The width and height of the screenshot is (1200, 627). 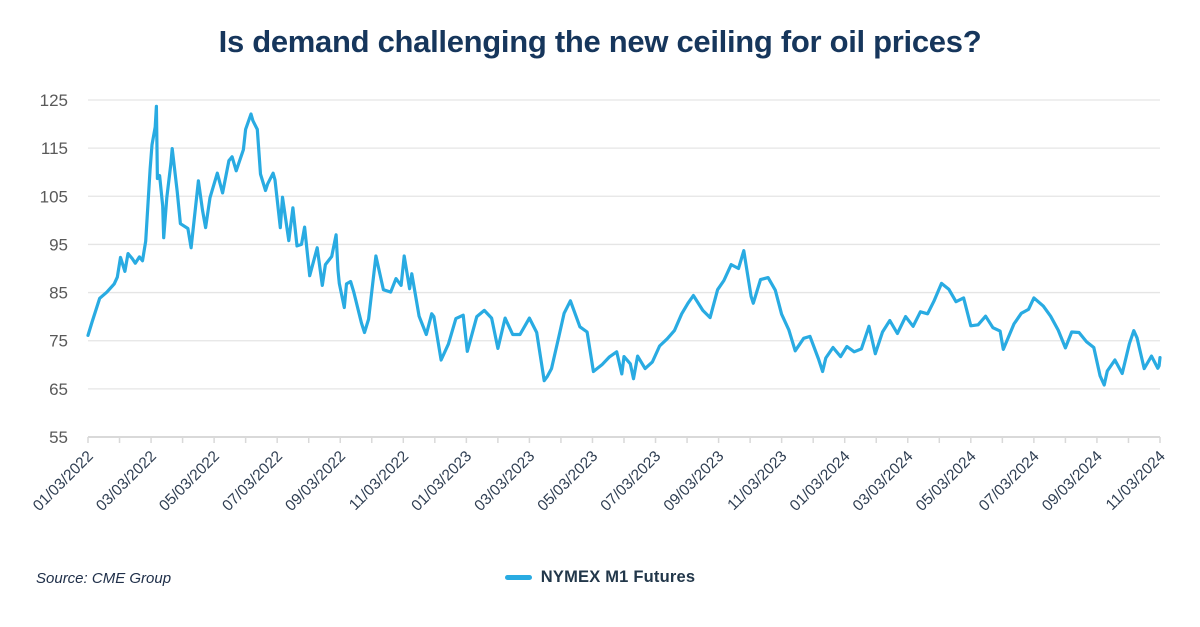 I want to click on x-tick-label: 01/03/2024, so click(x=820, y=481).